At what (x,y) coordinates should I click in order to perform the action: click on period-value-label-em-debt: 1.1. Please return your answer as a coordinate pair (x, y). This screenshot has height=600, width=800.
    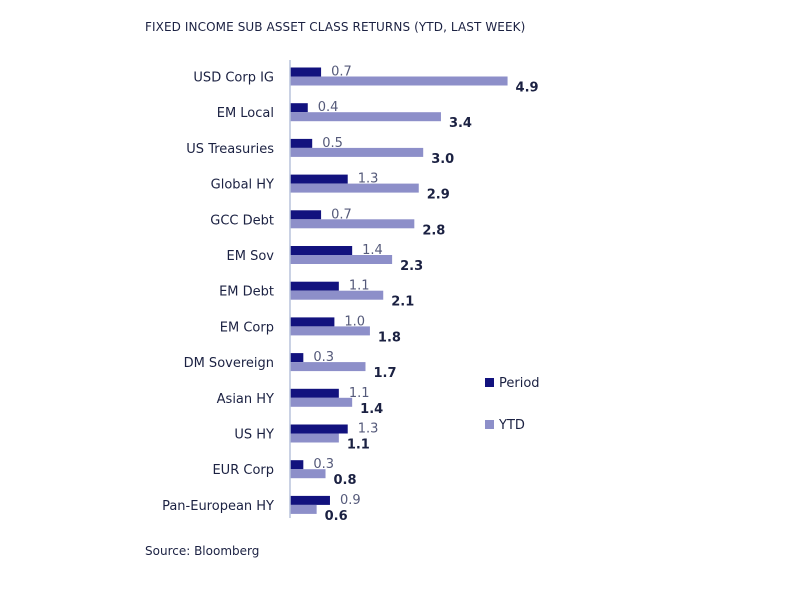
    Looking at the image, I should click on (359, 286).